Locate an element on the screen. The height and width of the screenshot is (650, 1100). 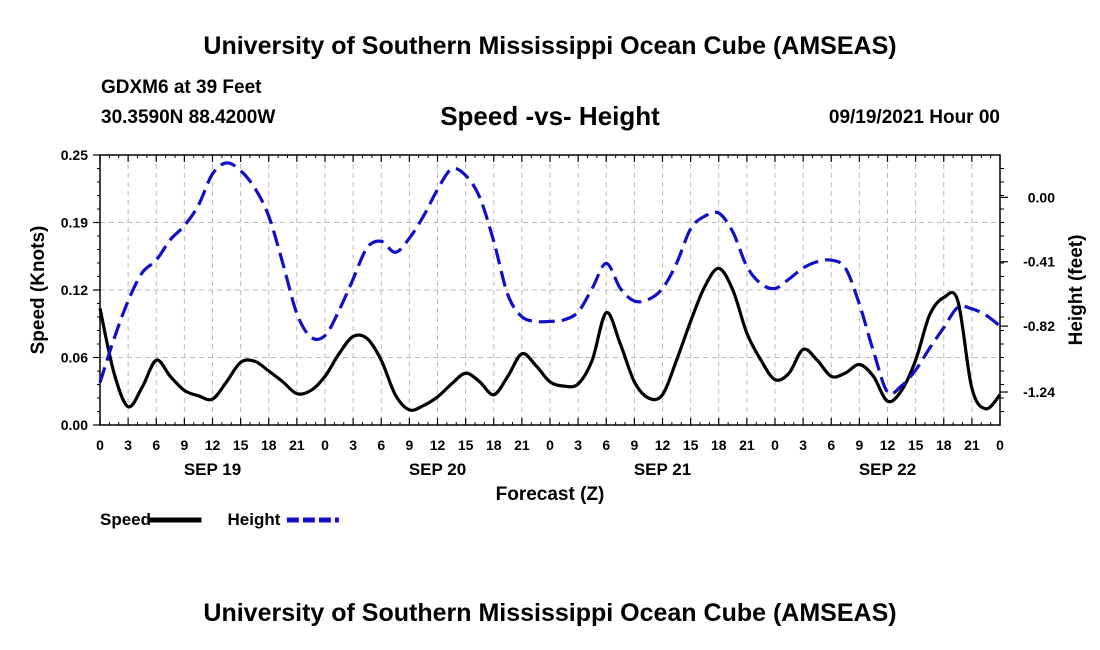
day-label: SEP 21 is located at coordinates (662, 469).